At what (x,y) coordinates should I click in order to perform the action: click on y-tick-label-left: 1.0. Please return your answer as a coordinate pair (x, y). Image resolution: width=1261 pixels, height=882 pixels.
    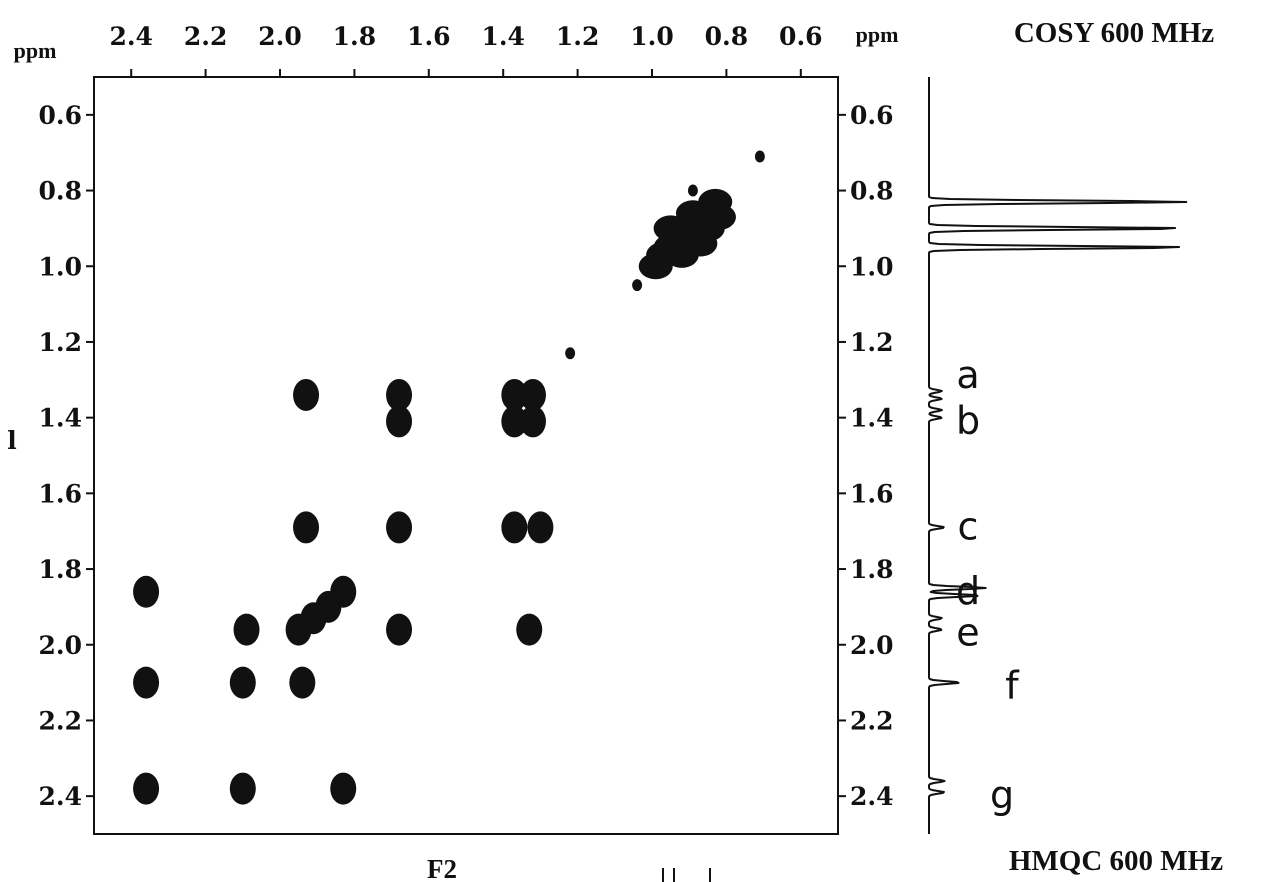
    Looking at the image, I should click on (61, 266).